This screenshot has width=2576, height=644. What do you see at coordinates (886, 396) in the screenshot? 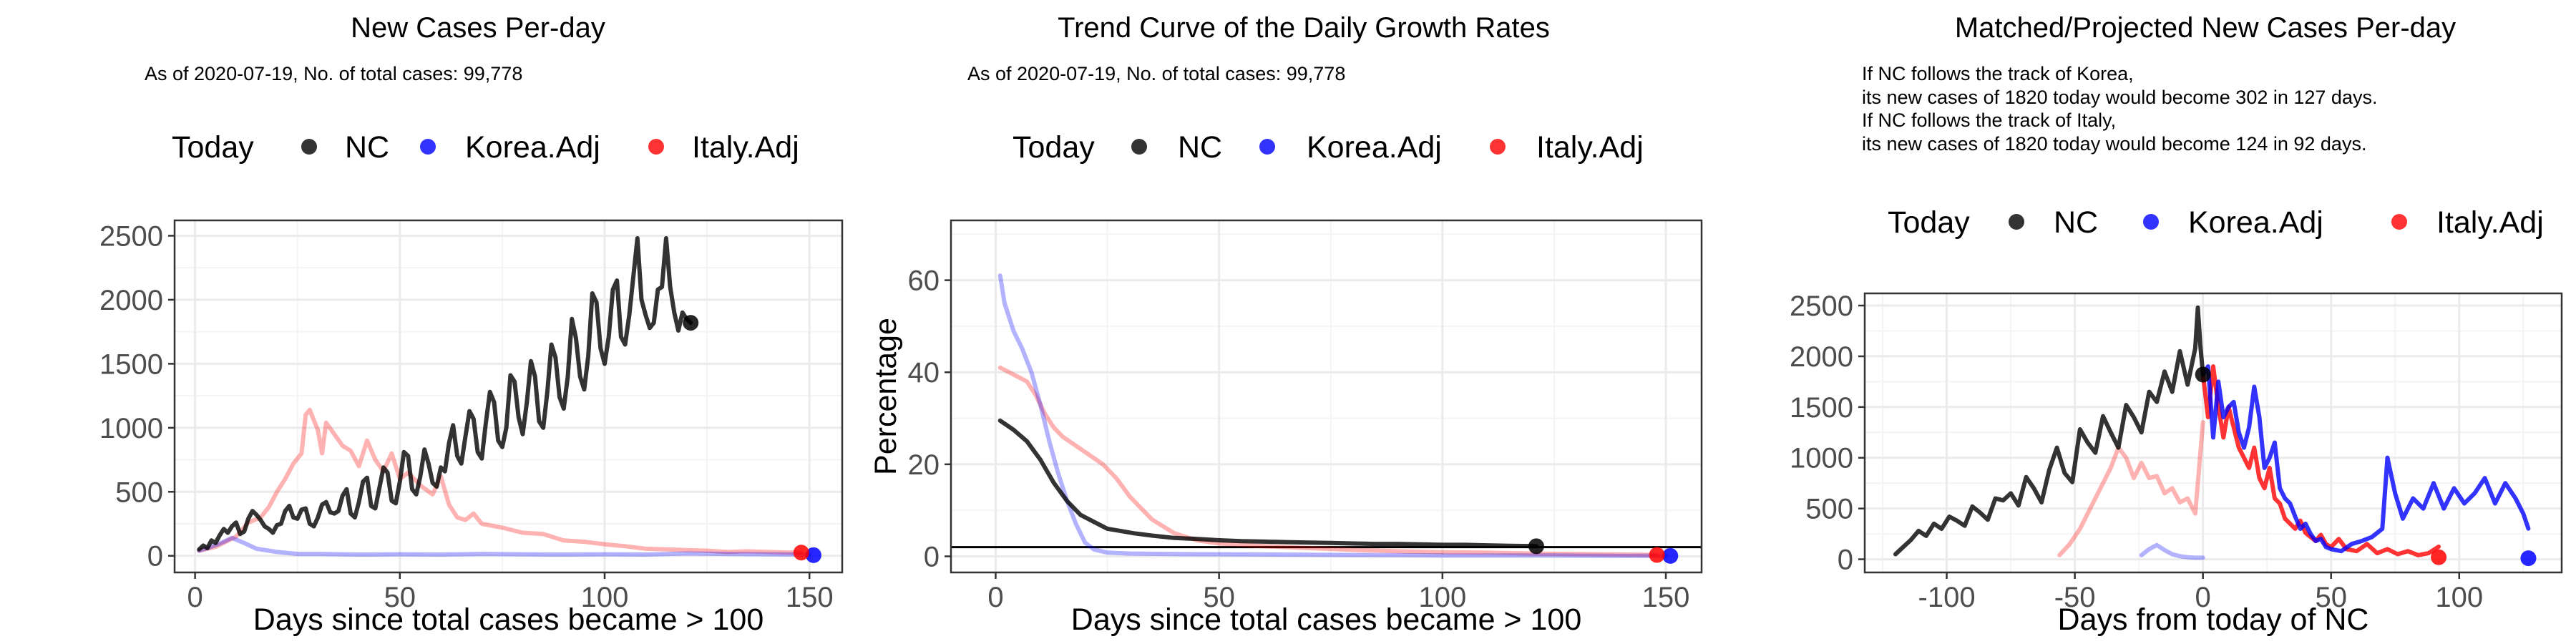
I see `y-axis-title: Percentage` at bounding box center [886, 396].